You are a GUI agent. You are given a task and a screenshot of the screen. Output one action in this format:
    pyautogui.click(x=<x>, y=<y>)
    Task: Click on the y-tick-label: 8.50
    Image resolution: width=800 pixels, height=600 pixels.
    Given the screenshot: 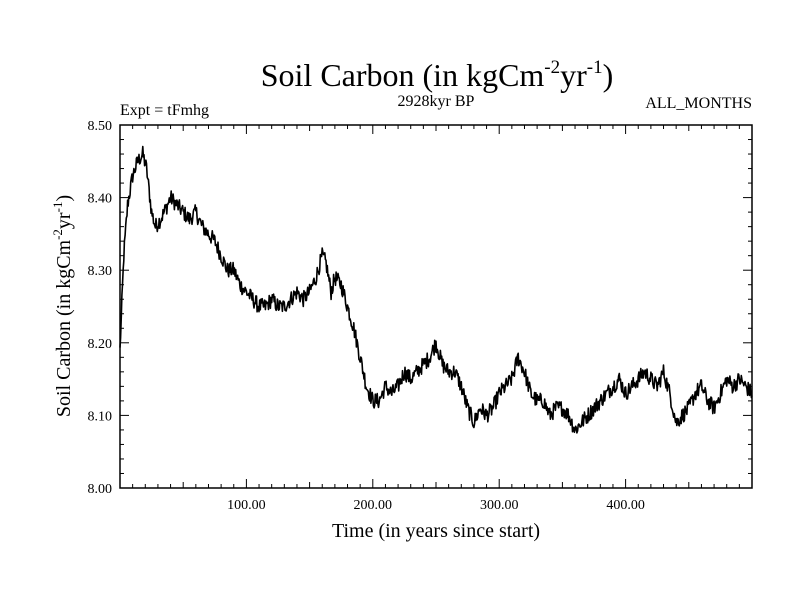 What is the action you would take?
    pyautogui.click(x=100, y=126)
    